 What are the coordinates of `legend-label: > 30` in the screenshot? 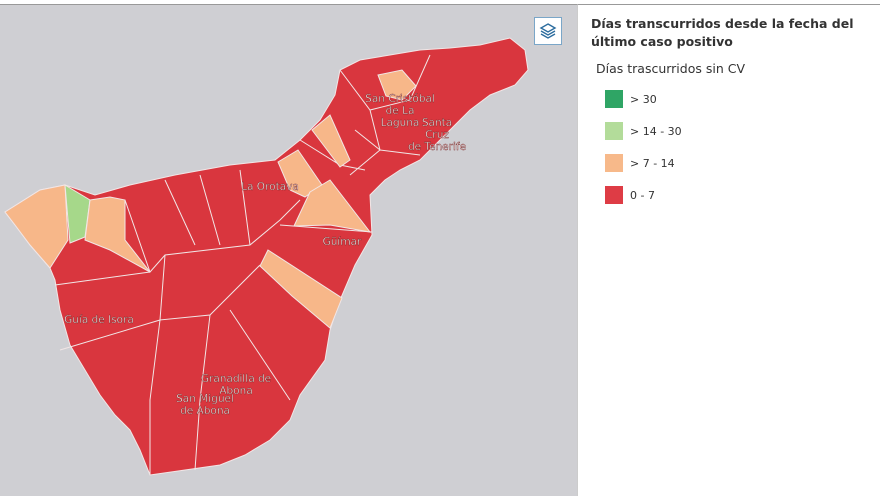 It's located at (643, 99).